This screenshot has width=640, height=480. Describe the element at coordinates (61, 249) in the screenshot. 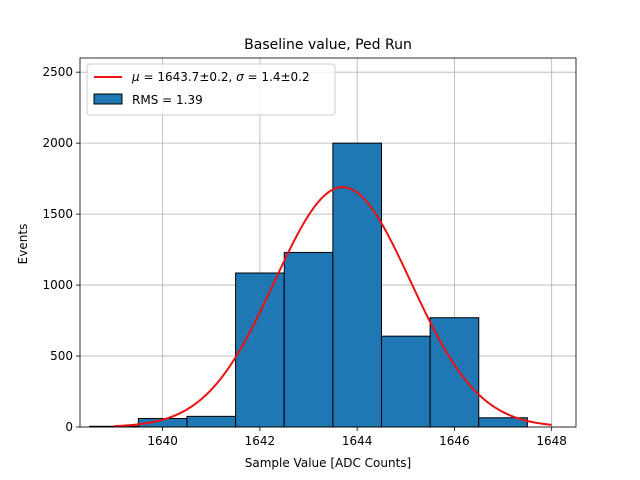

I see `y-axis-ticks: 0 500 1000 1500 2000 2500` at that location.